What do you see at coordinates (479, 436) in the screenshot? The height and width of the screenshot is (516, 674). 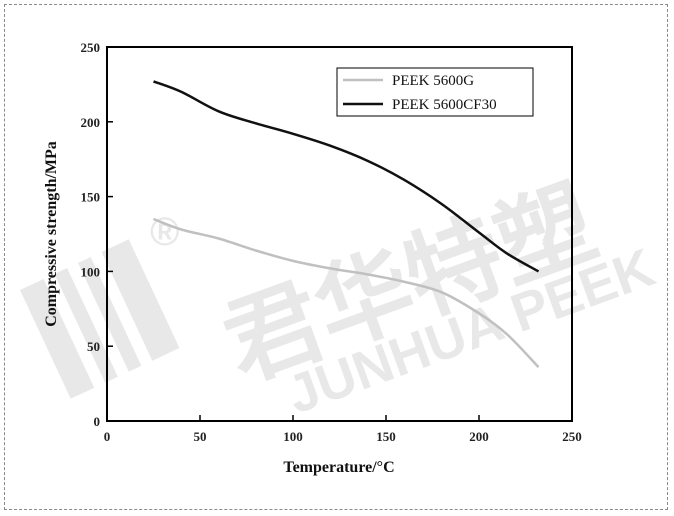 I see `x-tick-label-4: 200` at bounding box center [479, 436].